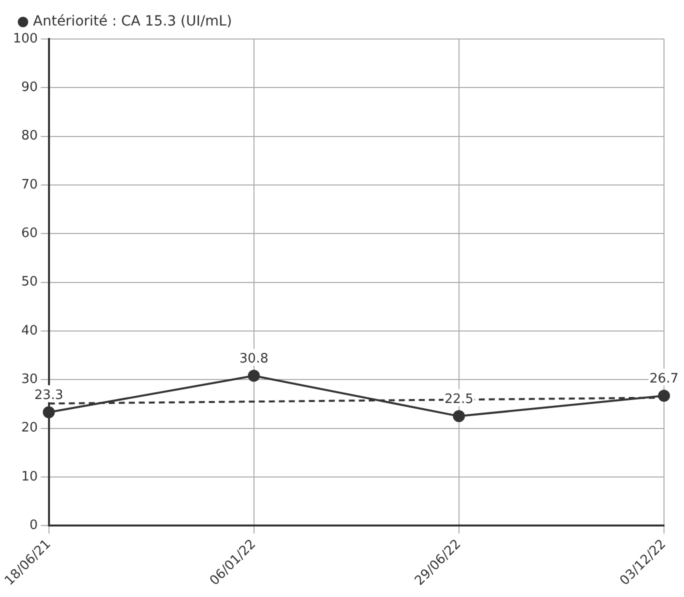 The image size is (684, 597). What do you see at coordinates (29, 88) in the screenshot?
I see `y-tick-label: 90` at bounding box center [29, 88].